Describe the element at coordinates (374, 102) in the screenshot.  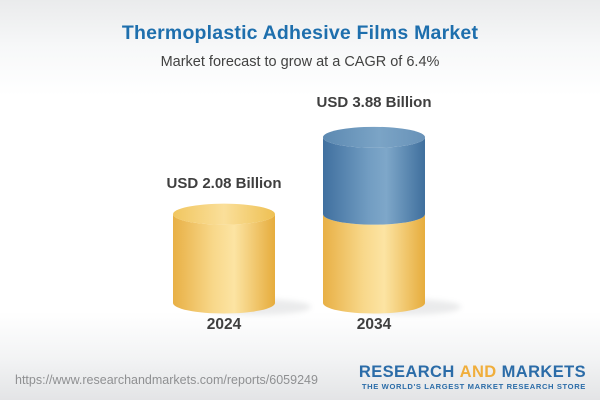
I see `value-label-2034: USD 3.88 Billion` at that location.